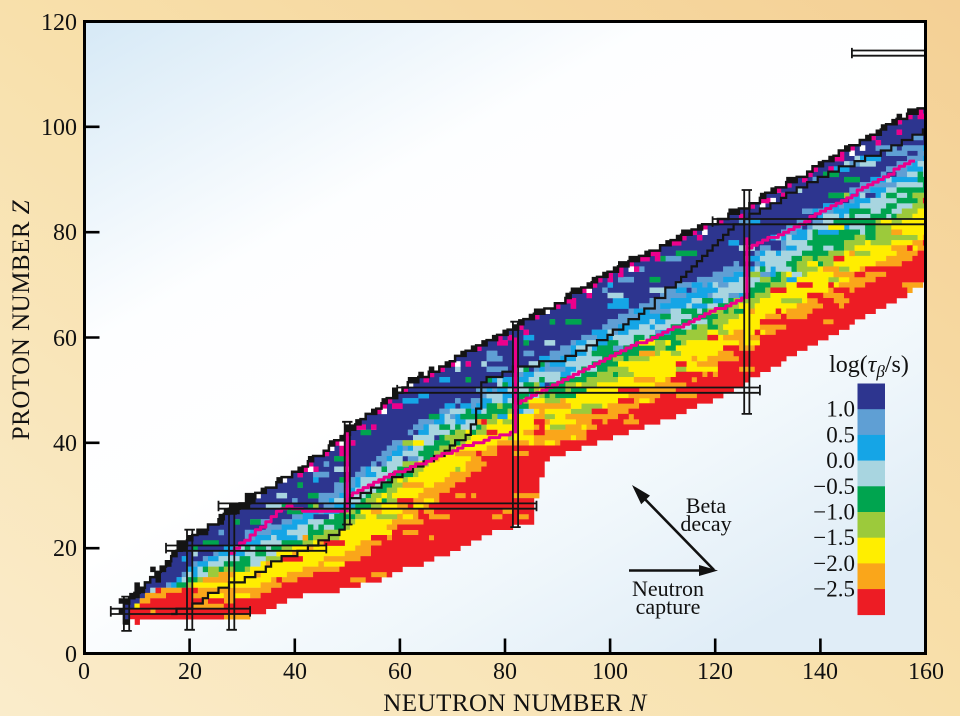 This screenshot has width=960, height=716. Describe the element at coordinates (706, 505) in the screenshot. I see `svg-text: Beta` at that location.